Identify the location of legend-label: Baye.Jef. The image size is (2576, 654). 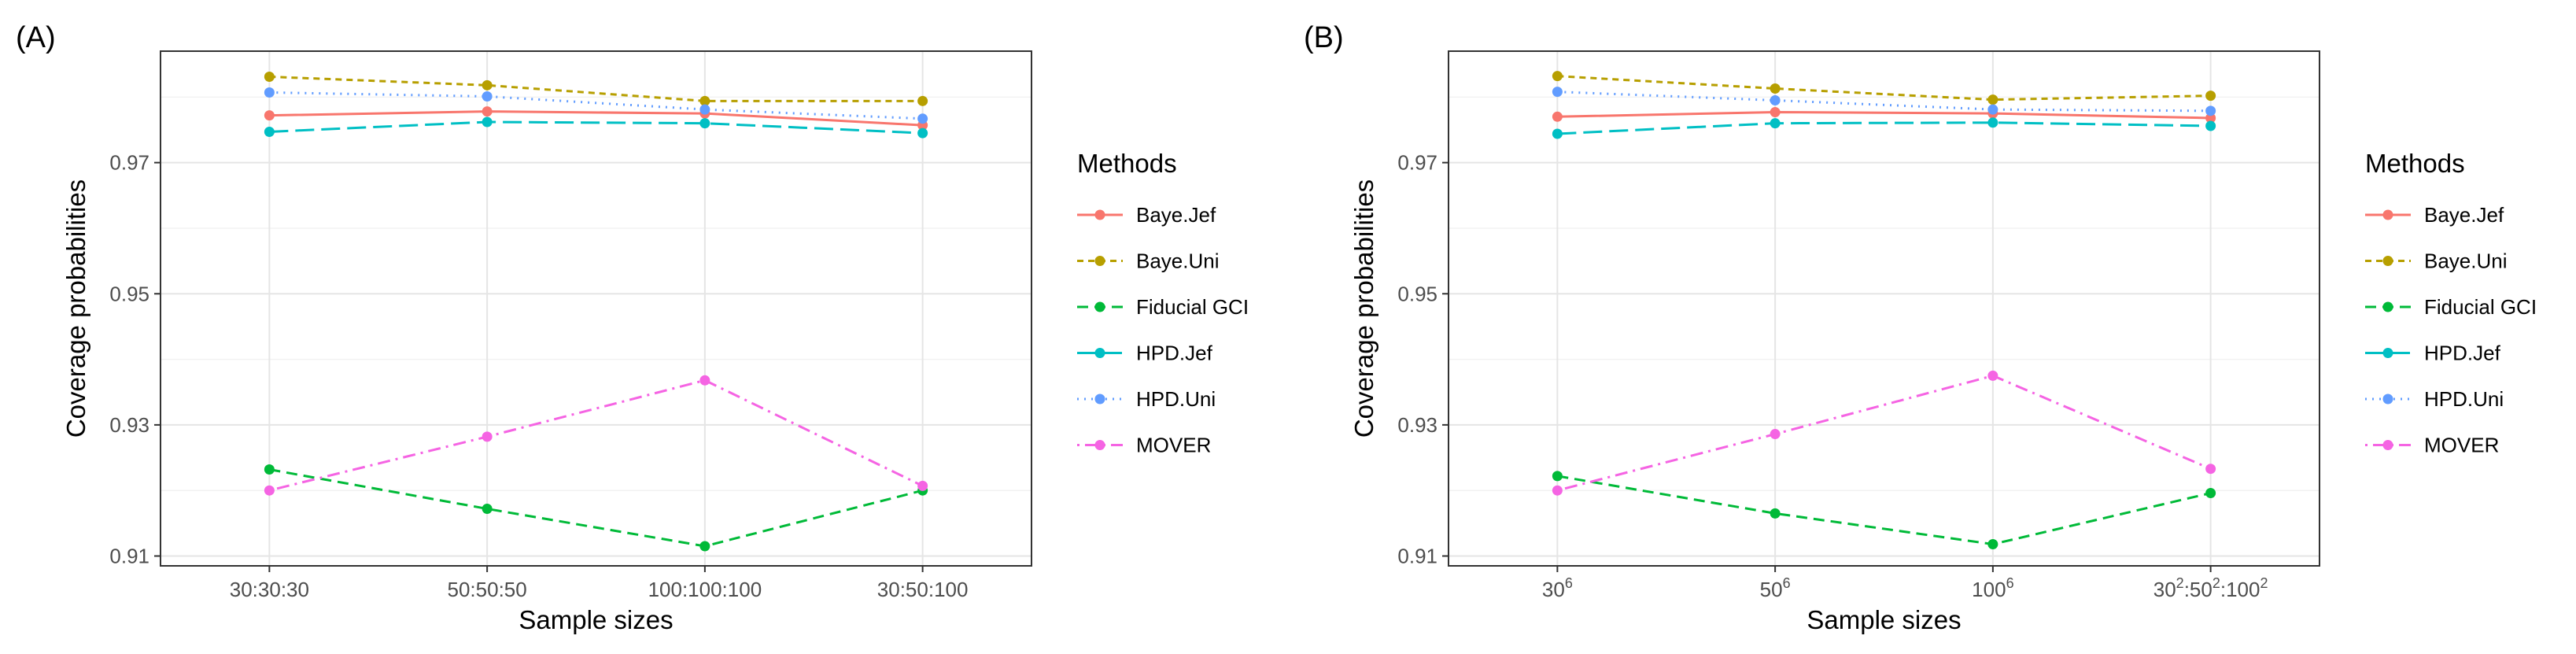
(1176, 215).